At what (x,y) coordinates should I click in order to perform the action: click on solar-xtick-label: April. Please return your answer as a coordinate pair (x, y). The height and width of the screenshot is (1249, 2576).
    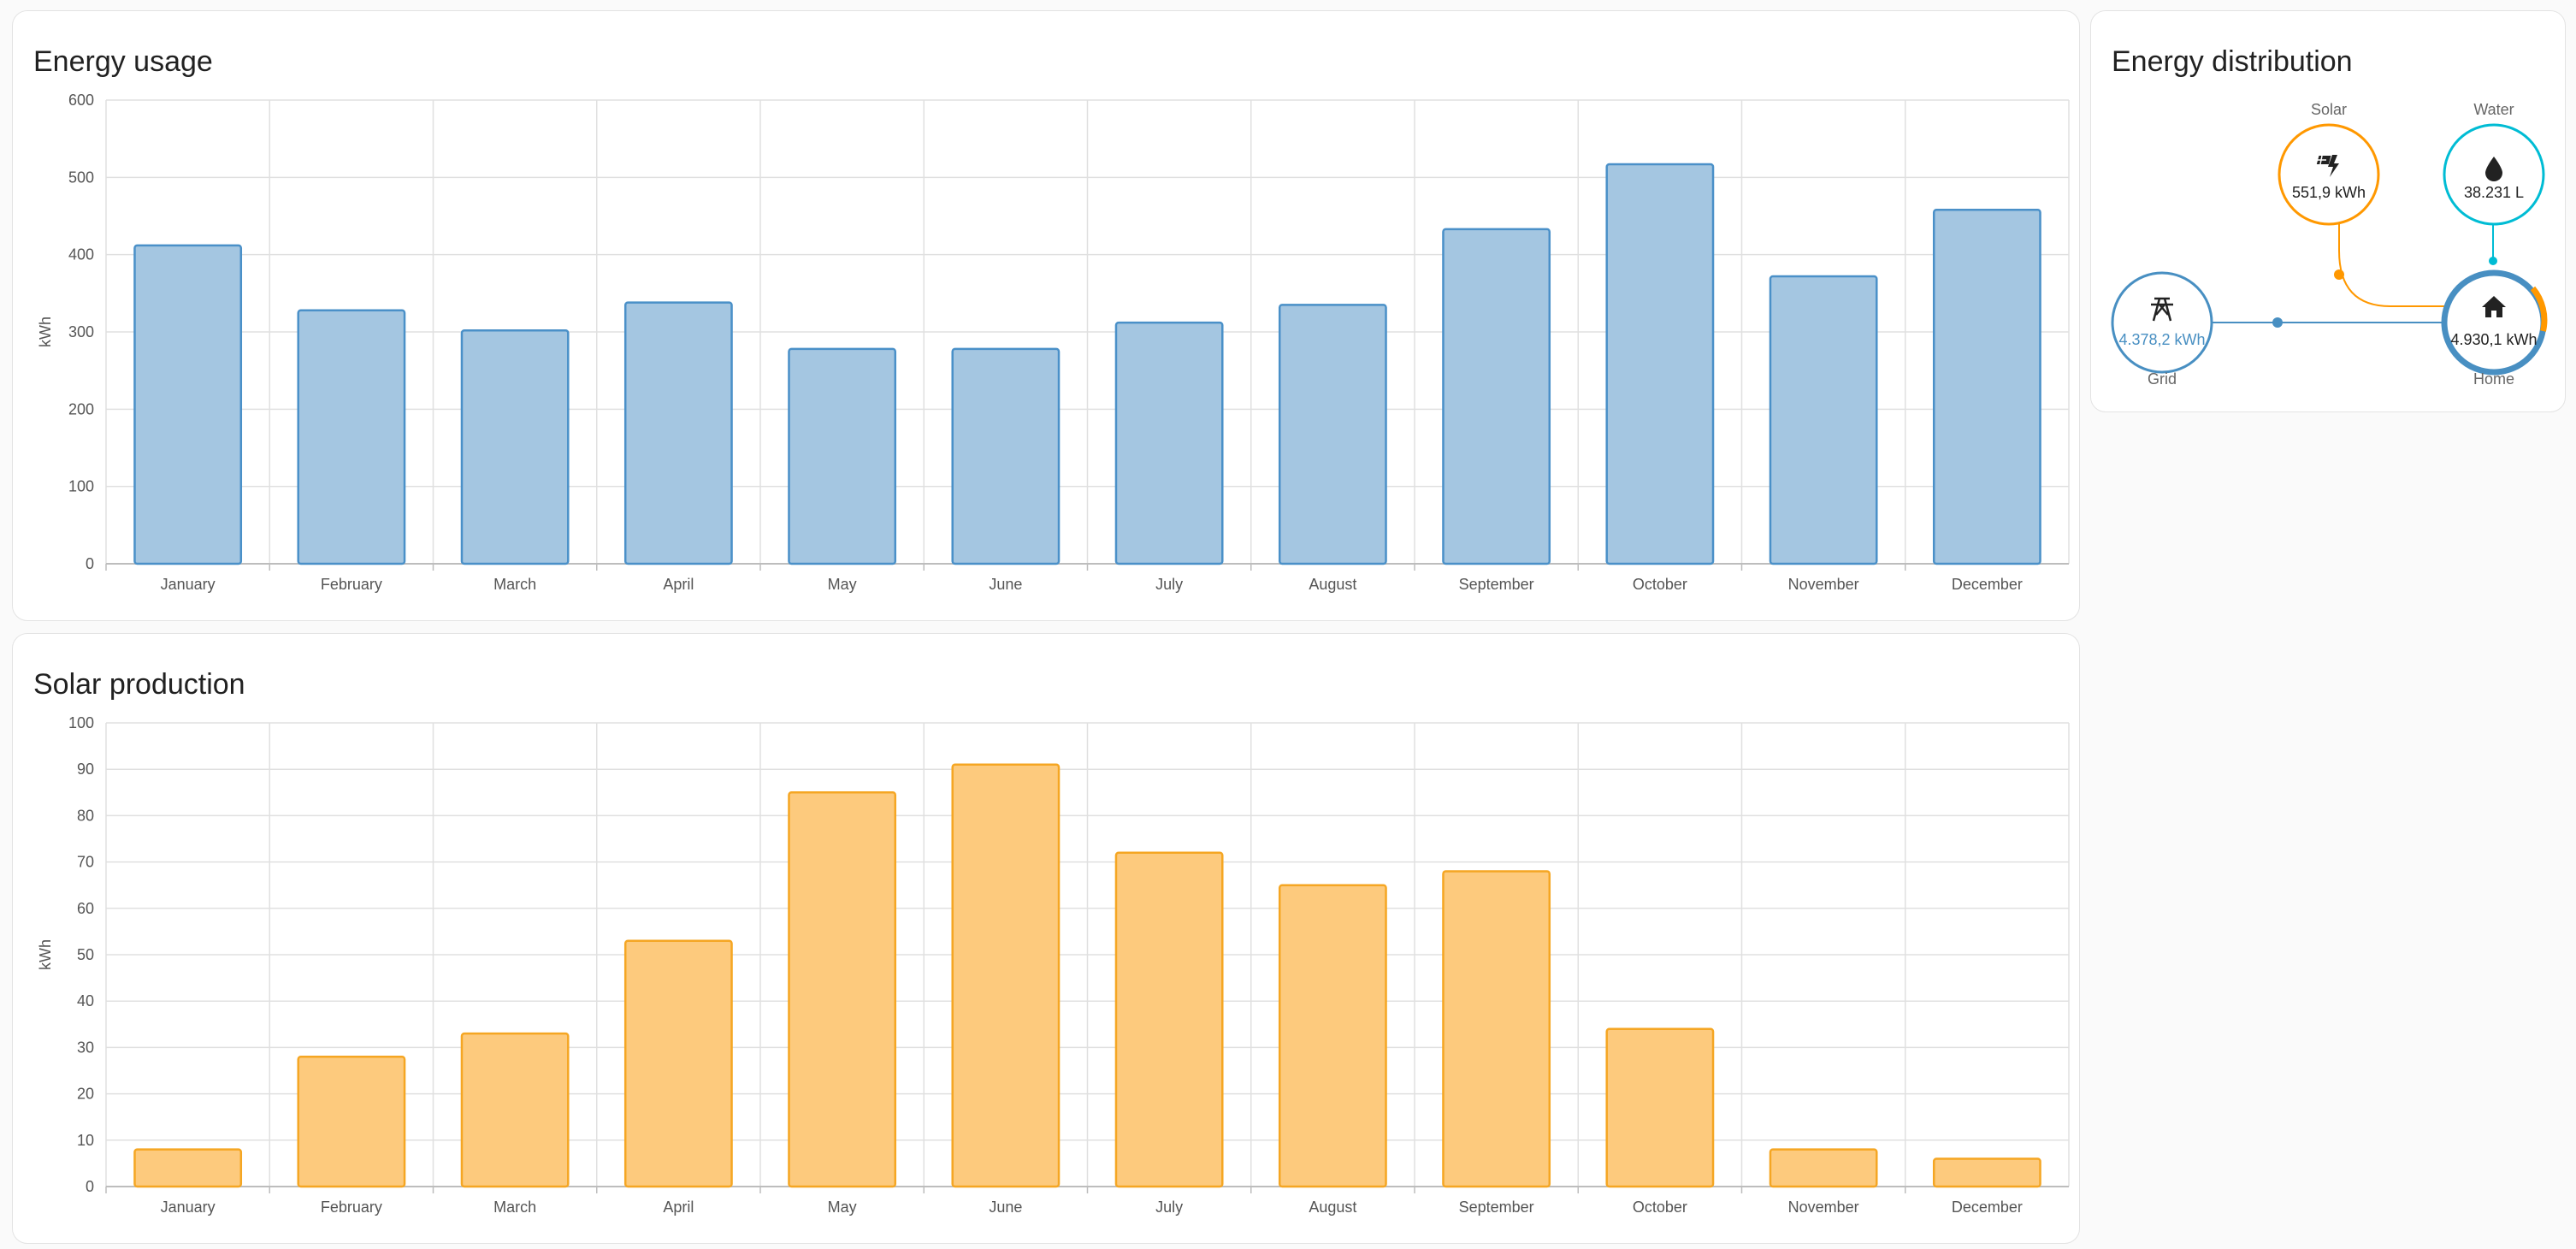
    Looking at the image, I should click on (678, 1207).